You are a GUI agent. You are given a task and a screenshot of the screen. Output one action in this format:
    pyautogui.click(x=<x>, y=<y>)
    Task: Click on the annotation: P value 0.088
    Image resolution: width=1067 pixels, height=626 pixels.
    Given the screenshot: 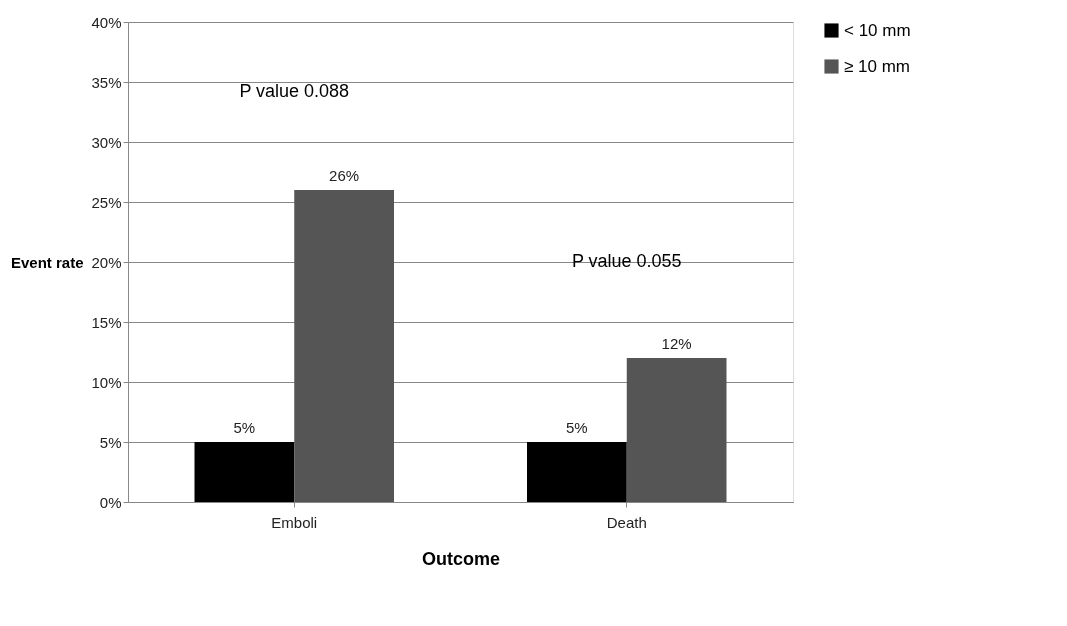 What is the action you would take?
    pyautogui.click(x=294, y=91)
    